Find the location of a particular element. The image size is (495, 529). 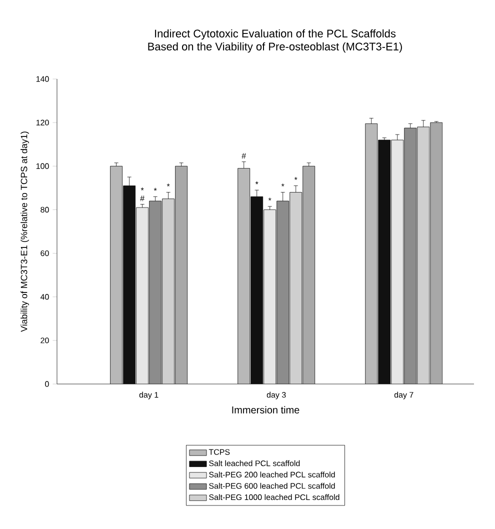

x-tick-label: day 1 is located at coordinates (148, 396).